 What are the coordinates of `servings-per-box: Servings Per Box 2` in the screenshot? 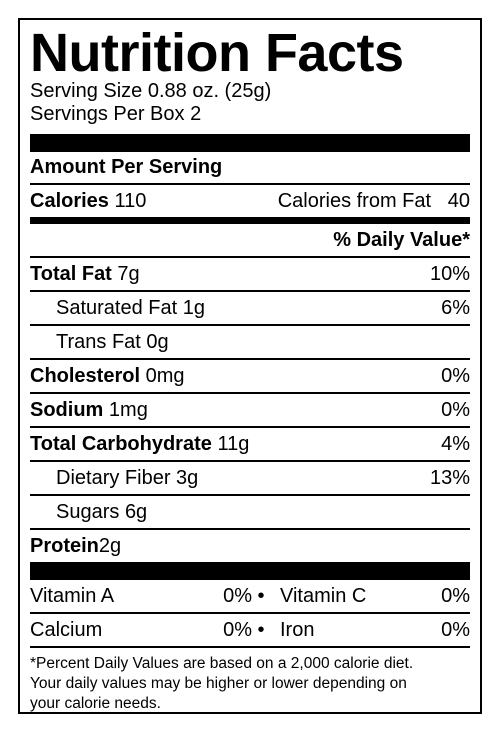 It's located at (116, 114).